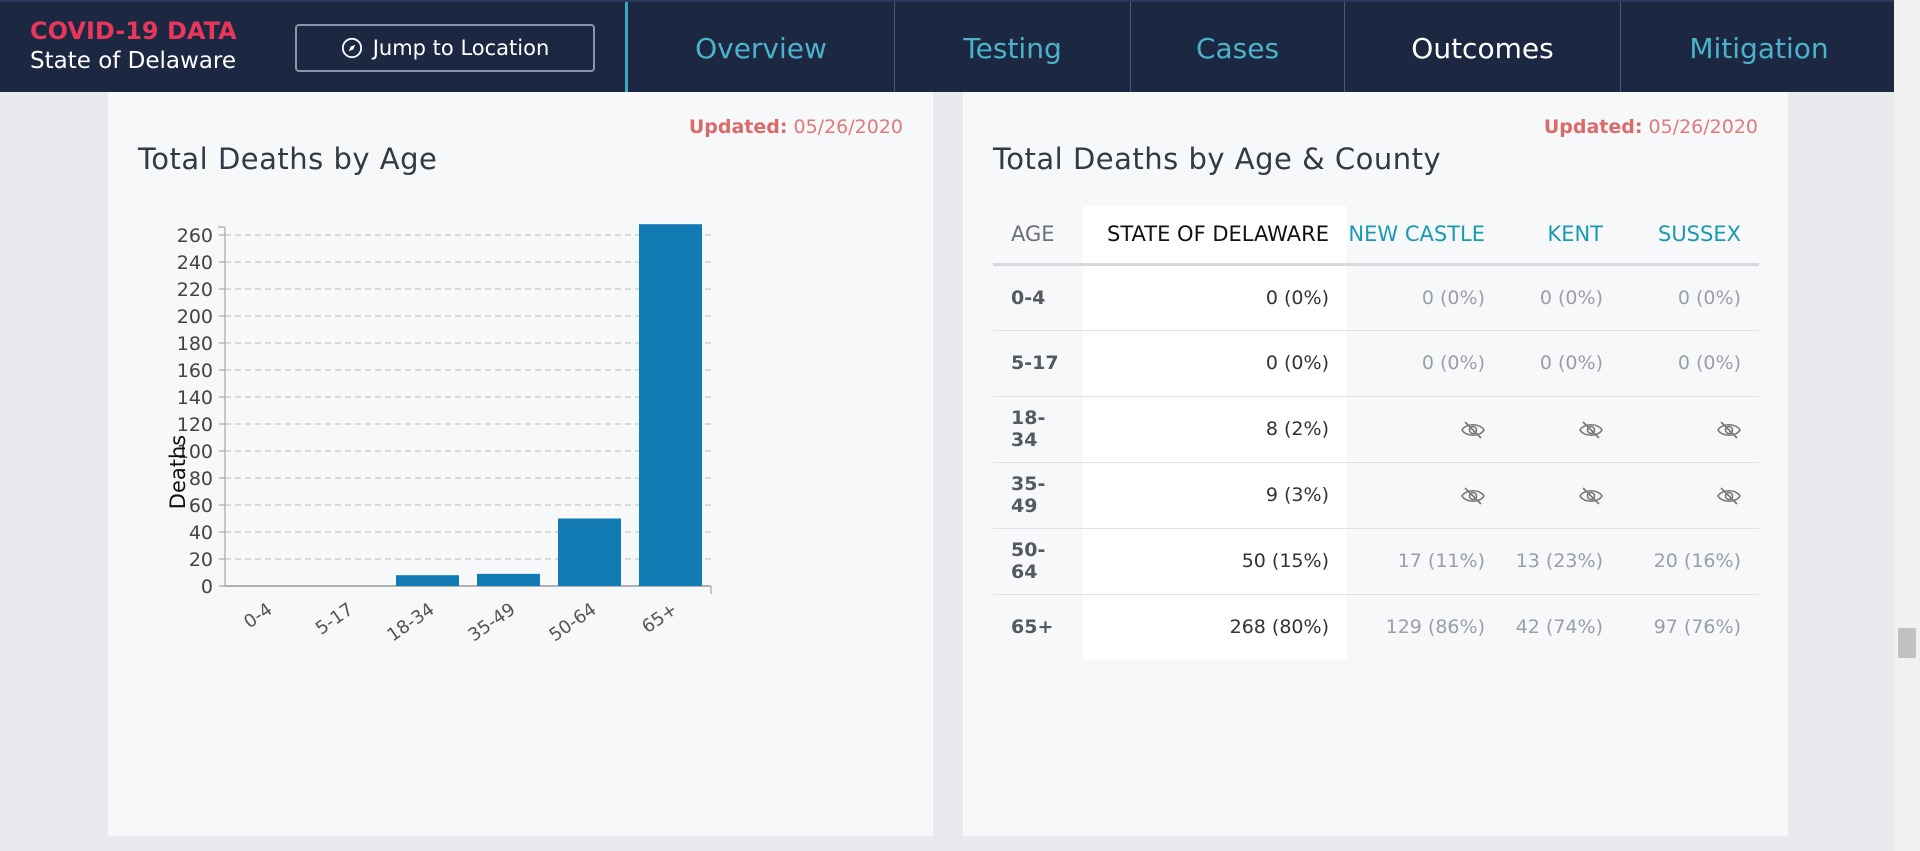 Image resolution: width=1920 pixels, height=851 pixels. Describe the element at coordinates (491, 622) in the screenshot. I see `x-tick-label: 35-49` at that location.